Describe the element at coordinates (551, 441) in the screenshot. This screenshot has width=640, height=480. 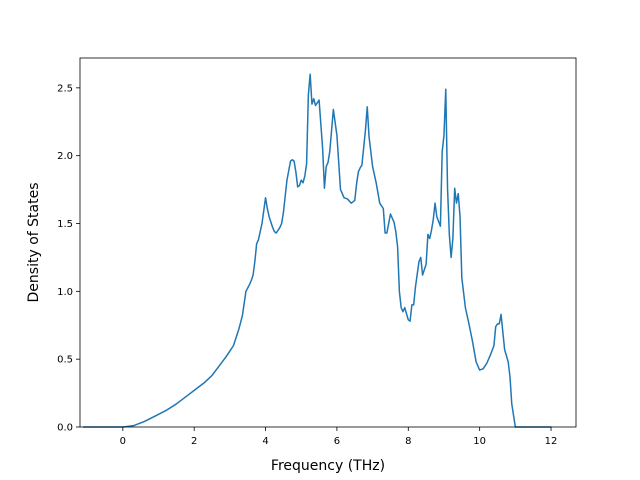
I see `x-tick-label: 12` at that location.